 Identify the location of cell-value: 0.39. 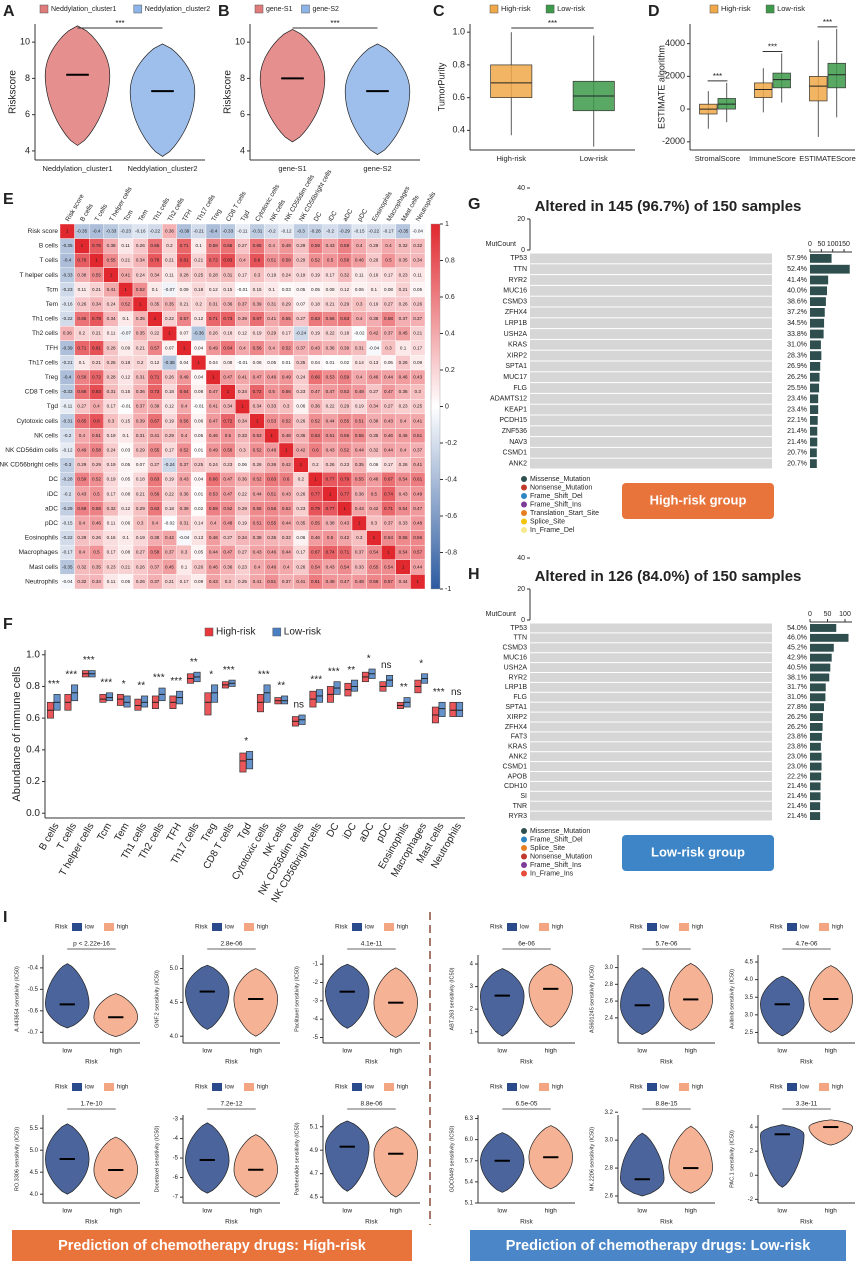
(242, 318).